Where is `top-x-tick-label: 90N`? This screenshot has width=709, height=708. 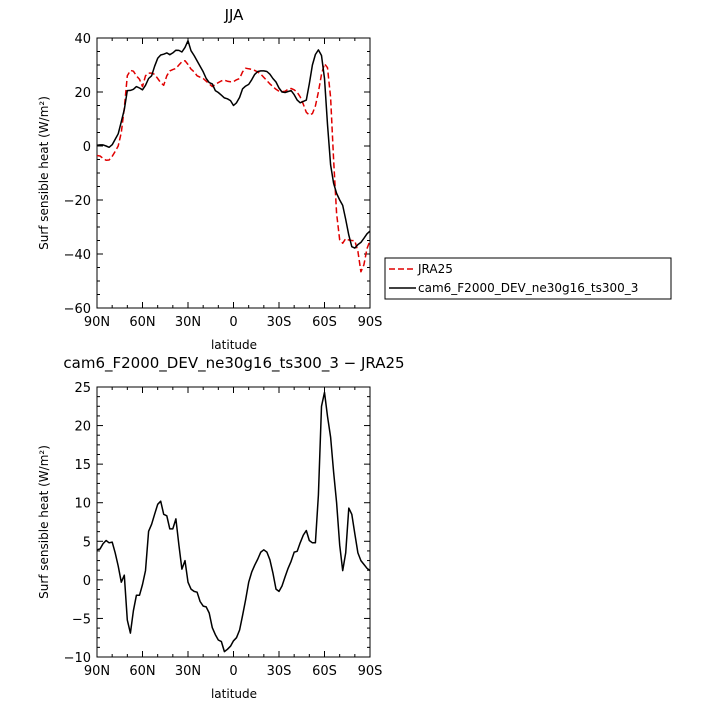
top-x-tick-label: 90N is located at coordinates (97, 322).